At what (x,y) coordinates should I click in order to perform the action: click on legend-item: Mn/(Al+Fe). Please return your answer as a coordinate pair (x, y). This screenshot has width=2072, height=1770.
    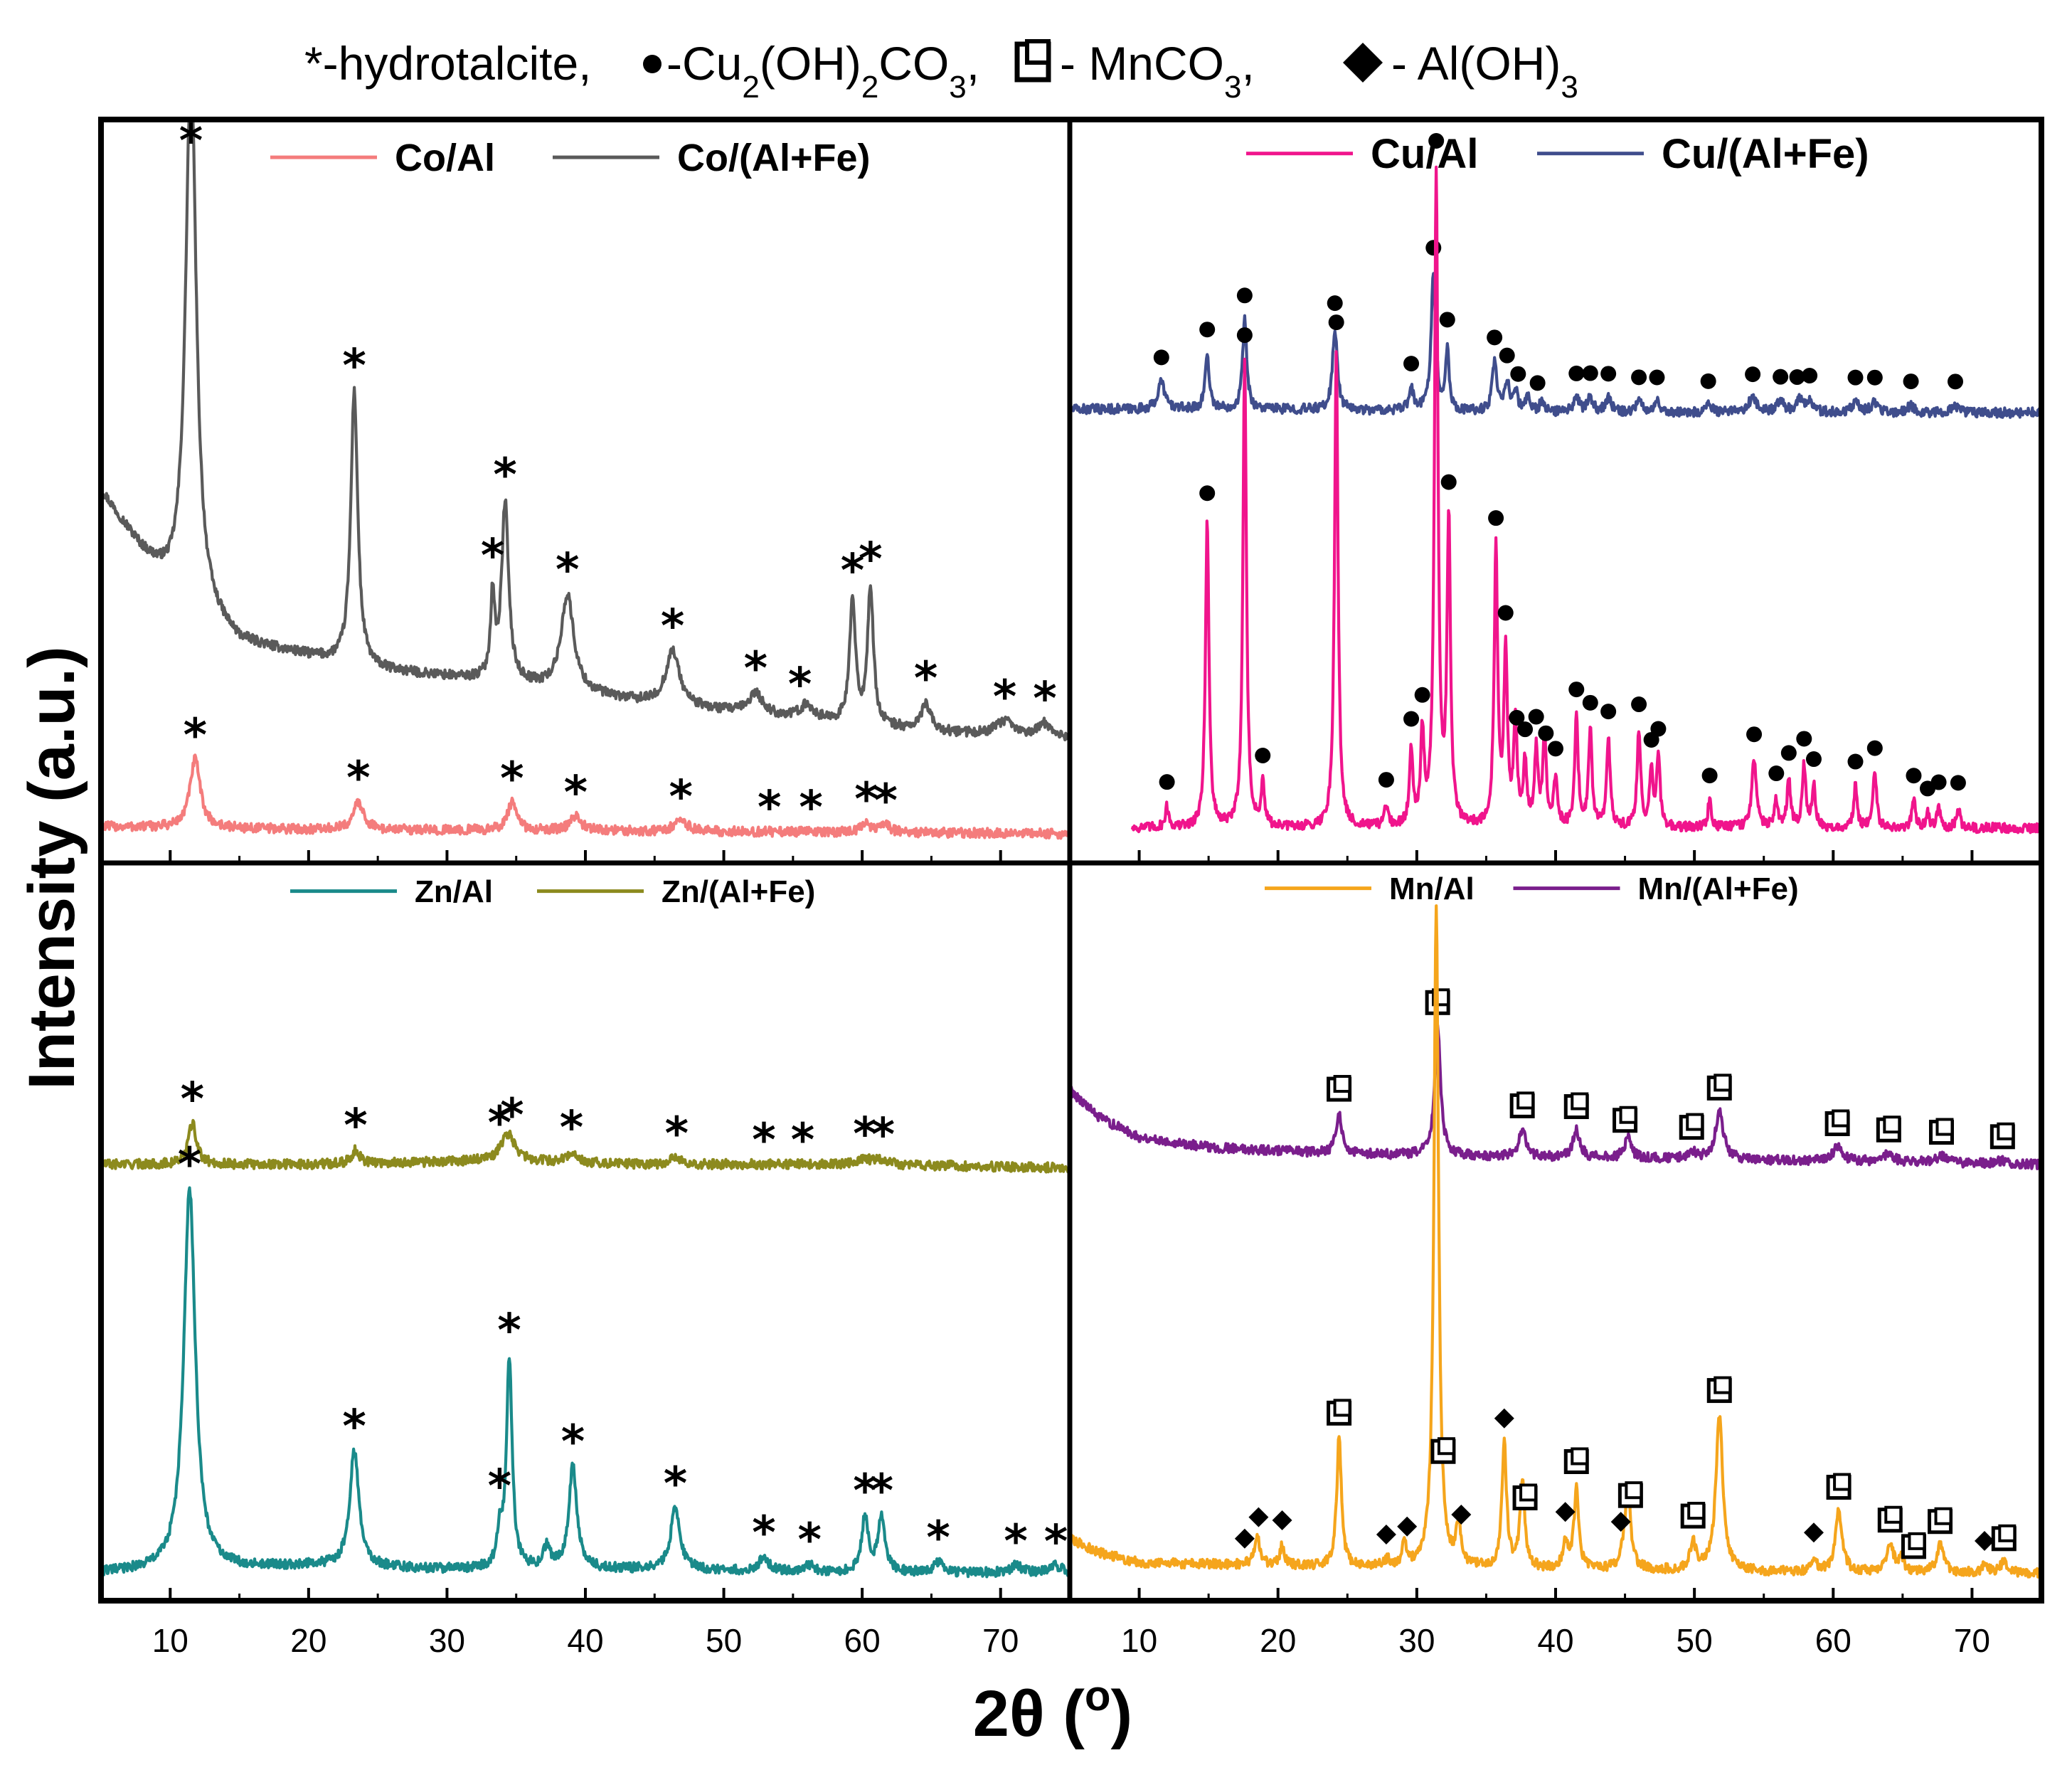
    Looking at the image, I should click on (1656, 888).